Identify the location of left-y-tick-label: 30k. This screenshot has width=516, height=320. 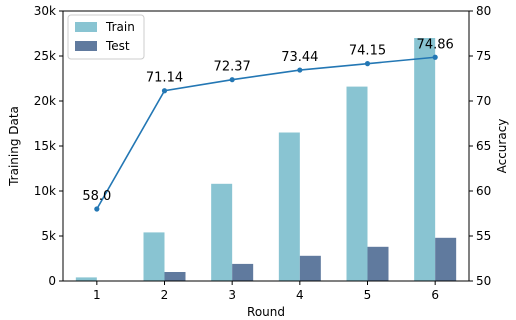
(45, 11).